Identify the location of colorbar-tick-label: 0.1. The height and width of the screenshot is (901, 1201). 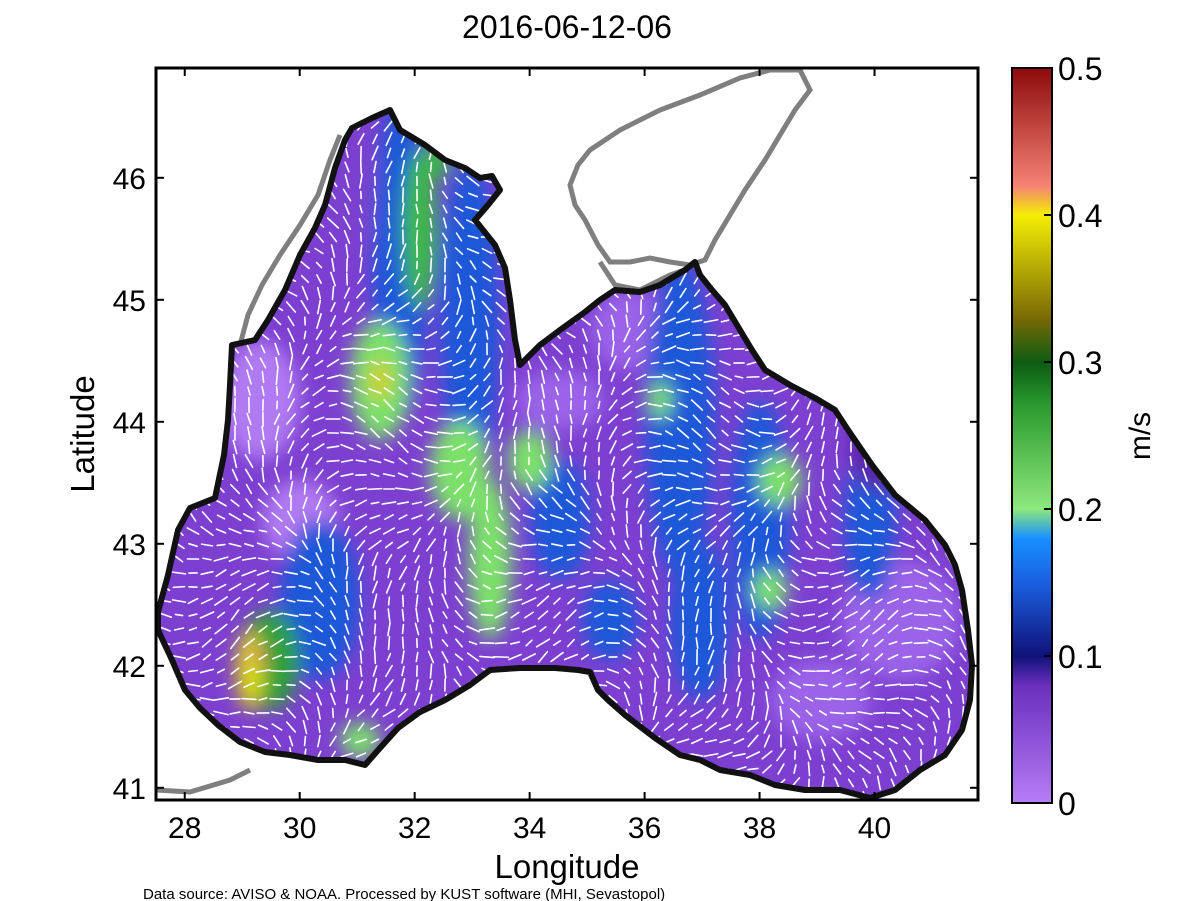
(1080, 657).